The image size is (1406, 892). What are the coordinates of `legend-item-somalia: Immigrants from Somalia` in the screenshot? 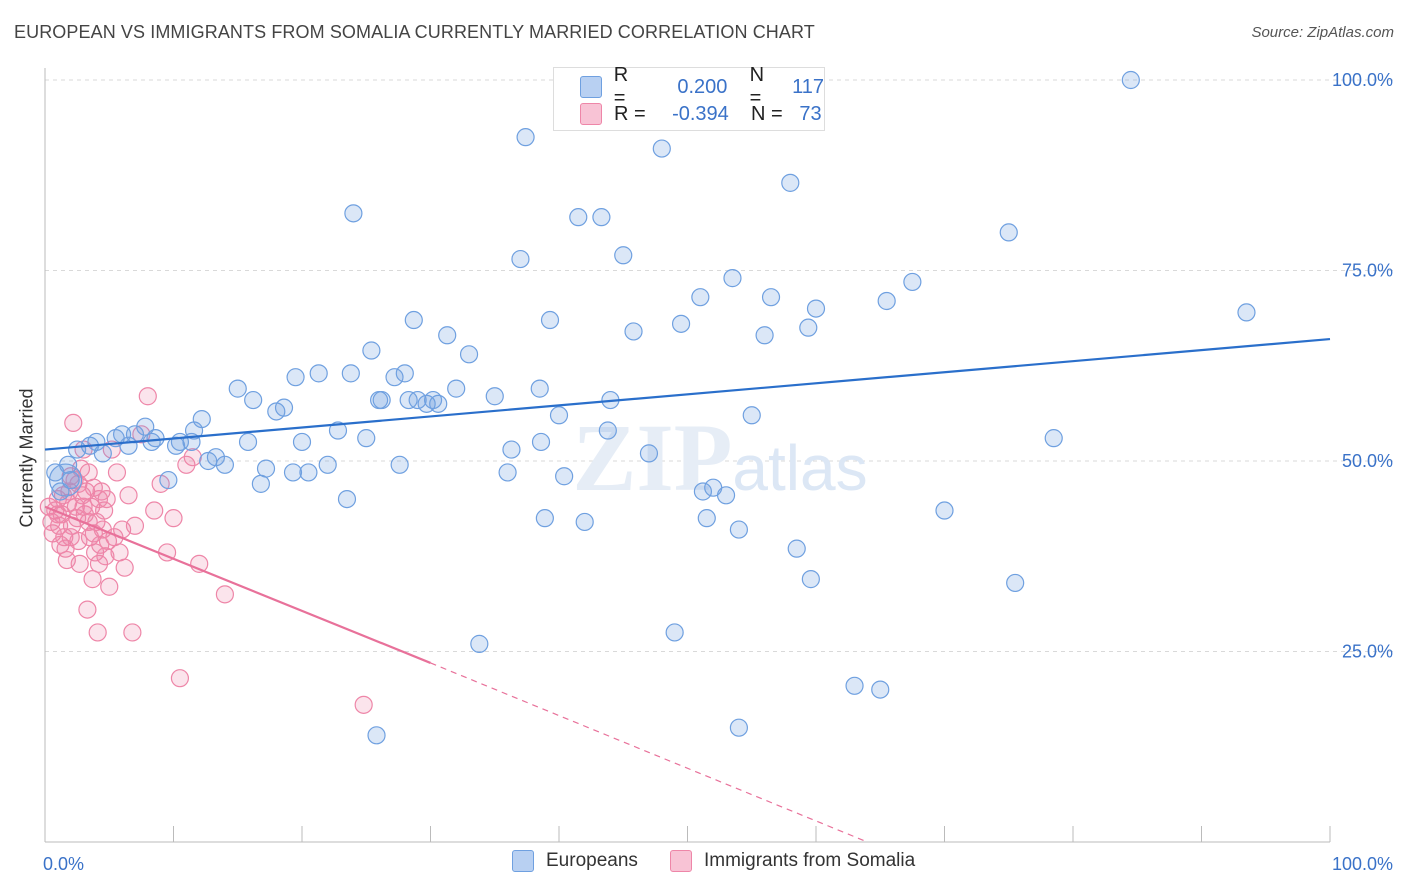 It's located at (792, 861).